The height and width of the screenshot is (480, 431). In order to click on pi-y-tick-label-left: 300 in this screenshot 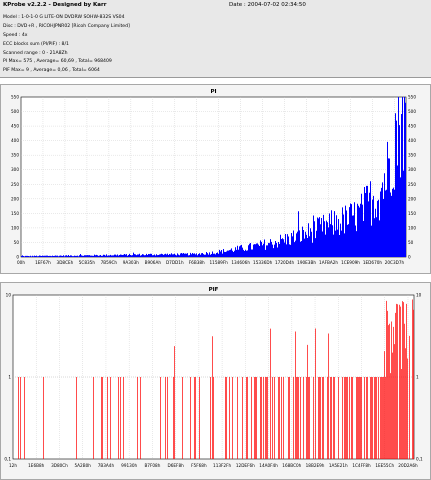, I will do `click(15, 169)`.